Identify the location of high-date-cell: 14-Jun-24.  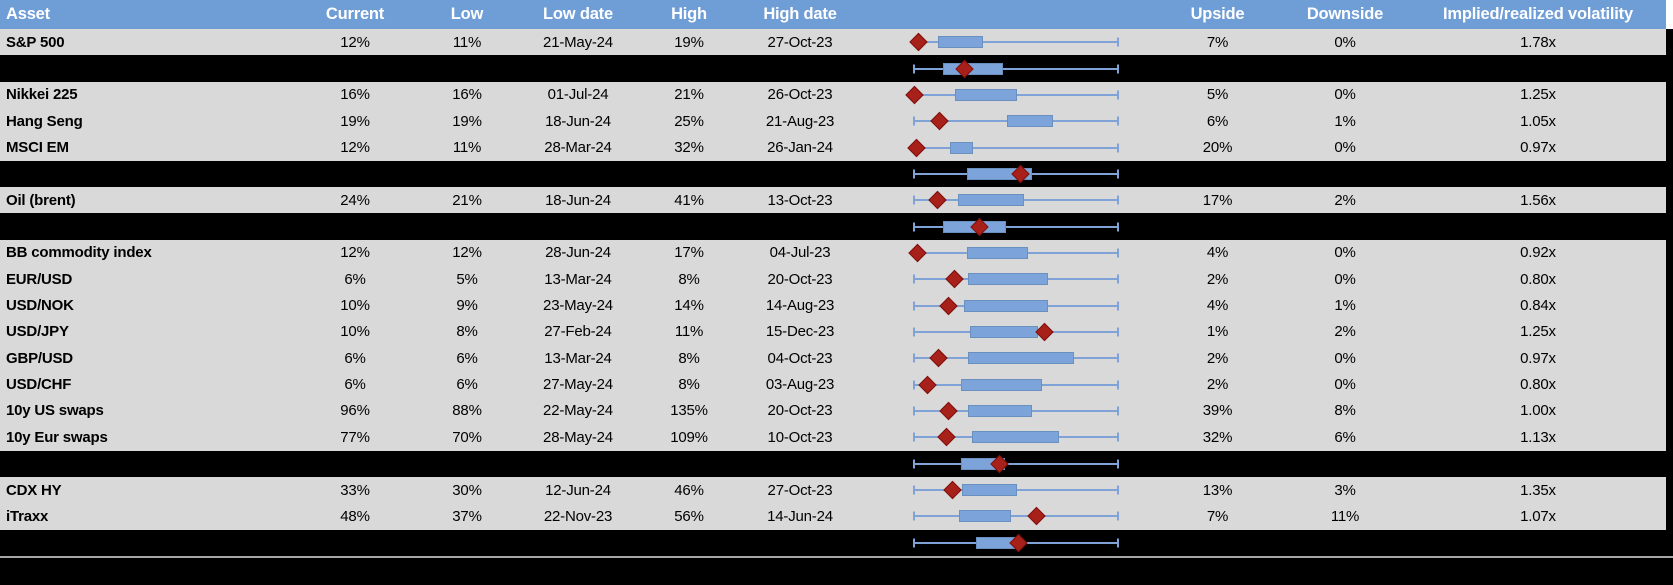
(800, 516).